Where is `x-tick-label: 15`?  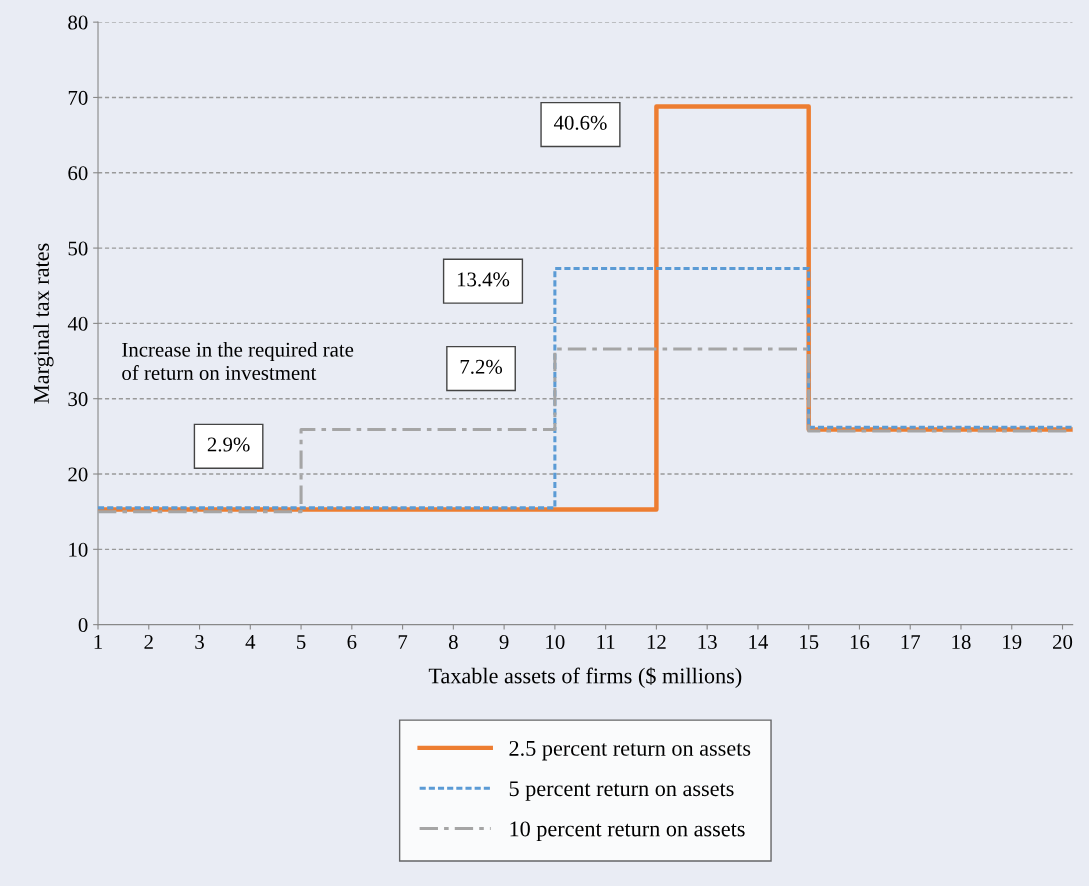 x-tick-label: 15 is located at coordinates (809, 642).